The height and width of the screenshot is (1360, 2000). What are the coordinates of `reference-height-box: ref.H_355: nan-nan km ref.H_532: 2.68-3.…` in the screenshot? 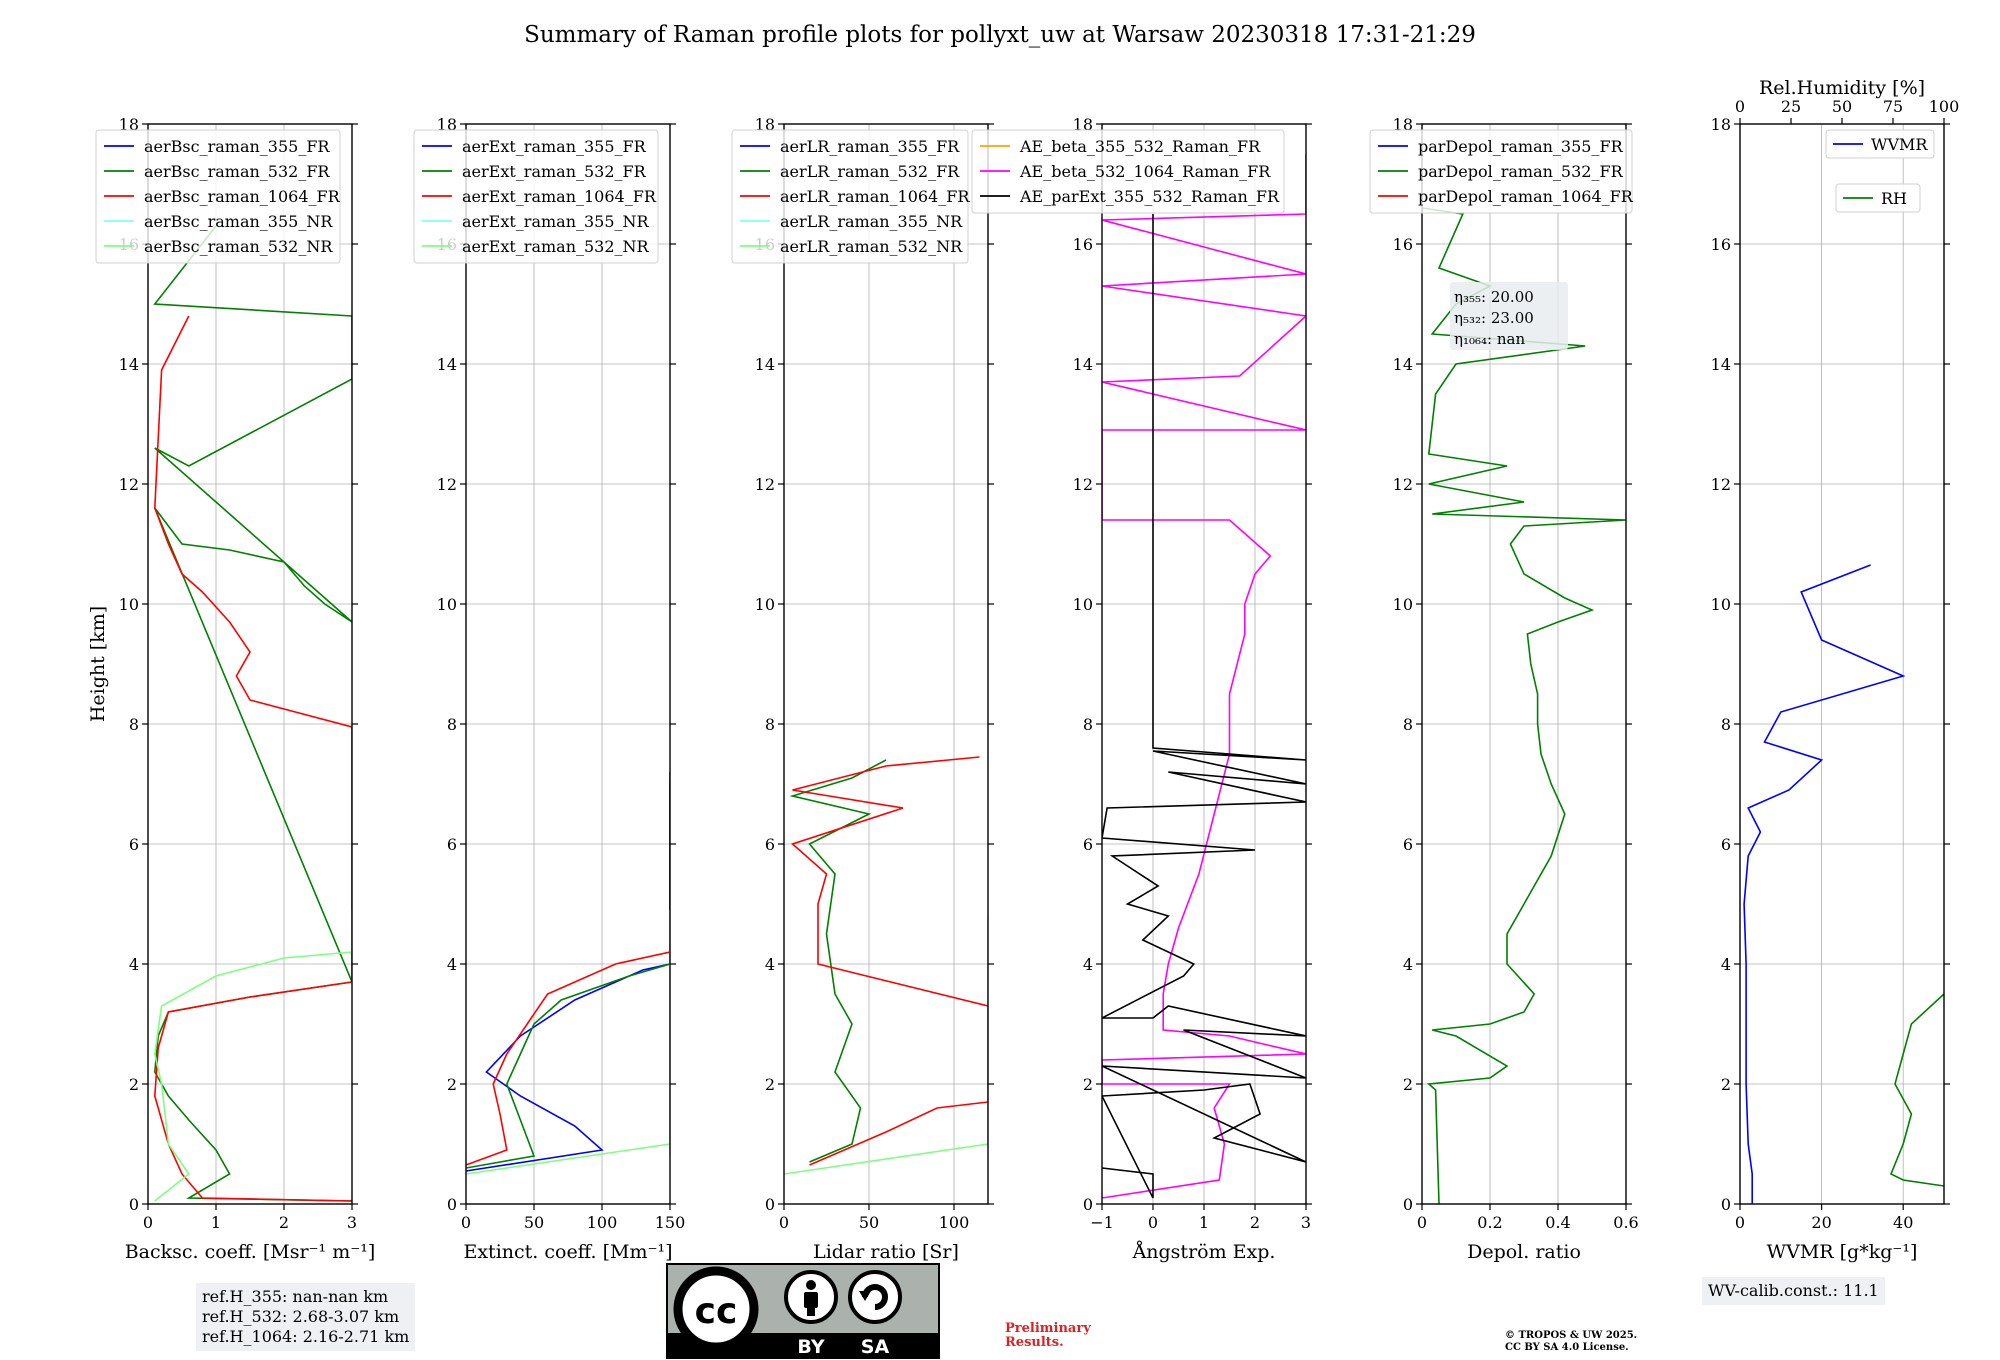 It's located at (306, 1317).